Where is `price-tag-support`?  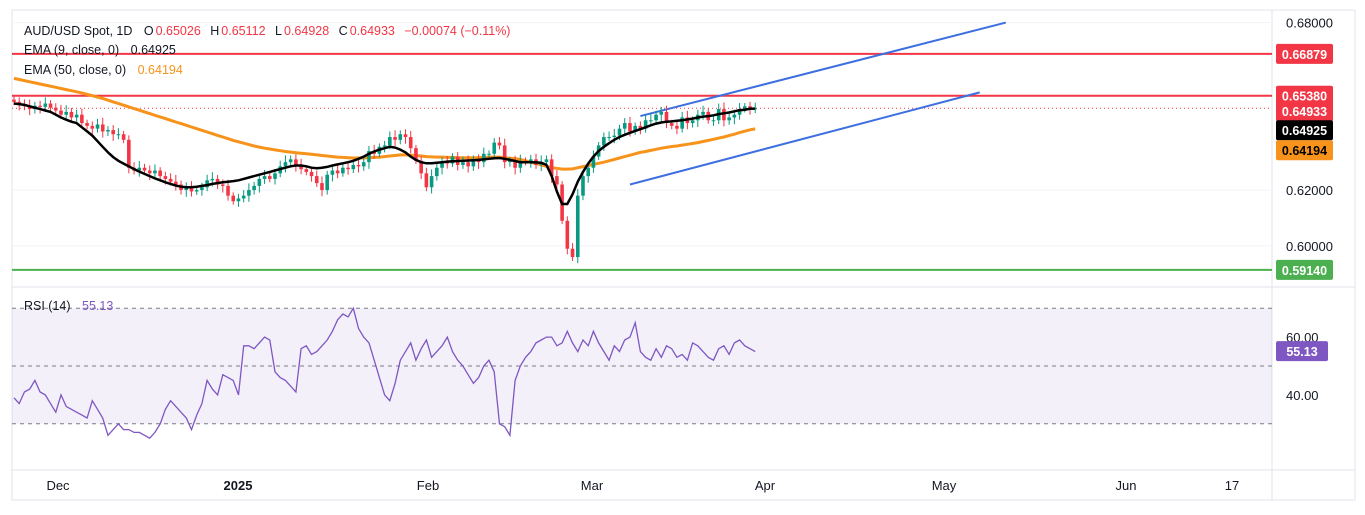
price-tag-support is located at coordinates (1304, 269).